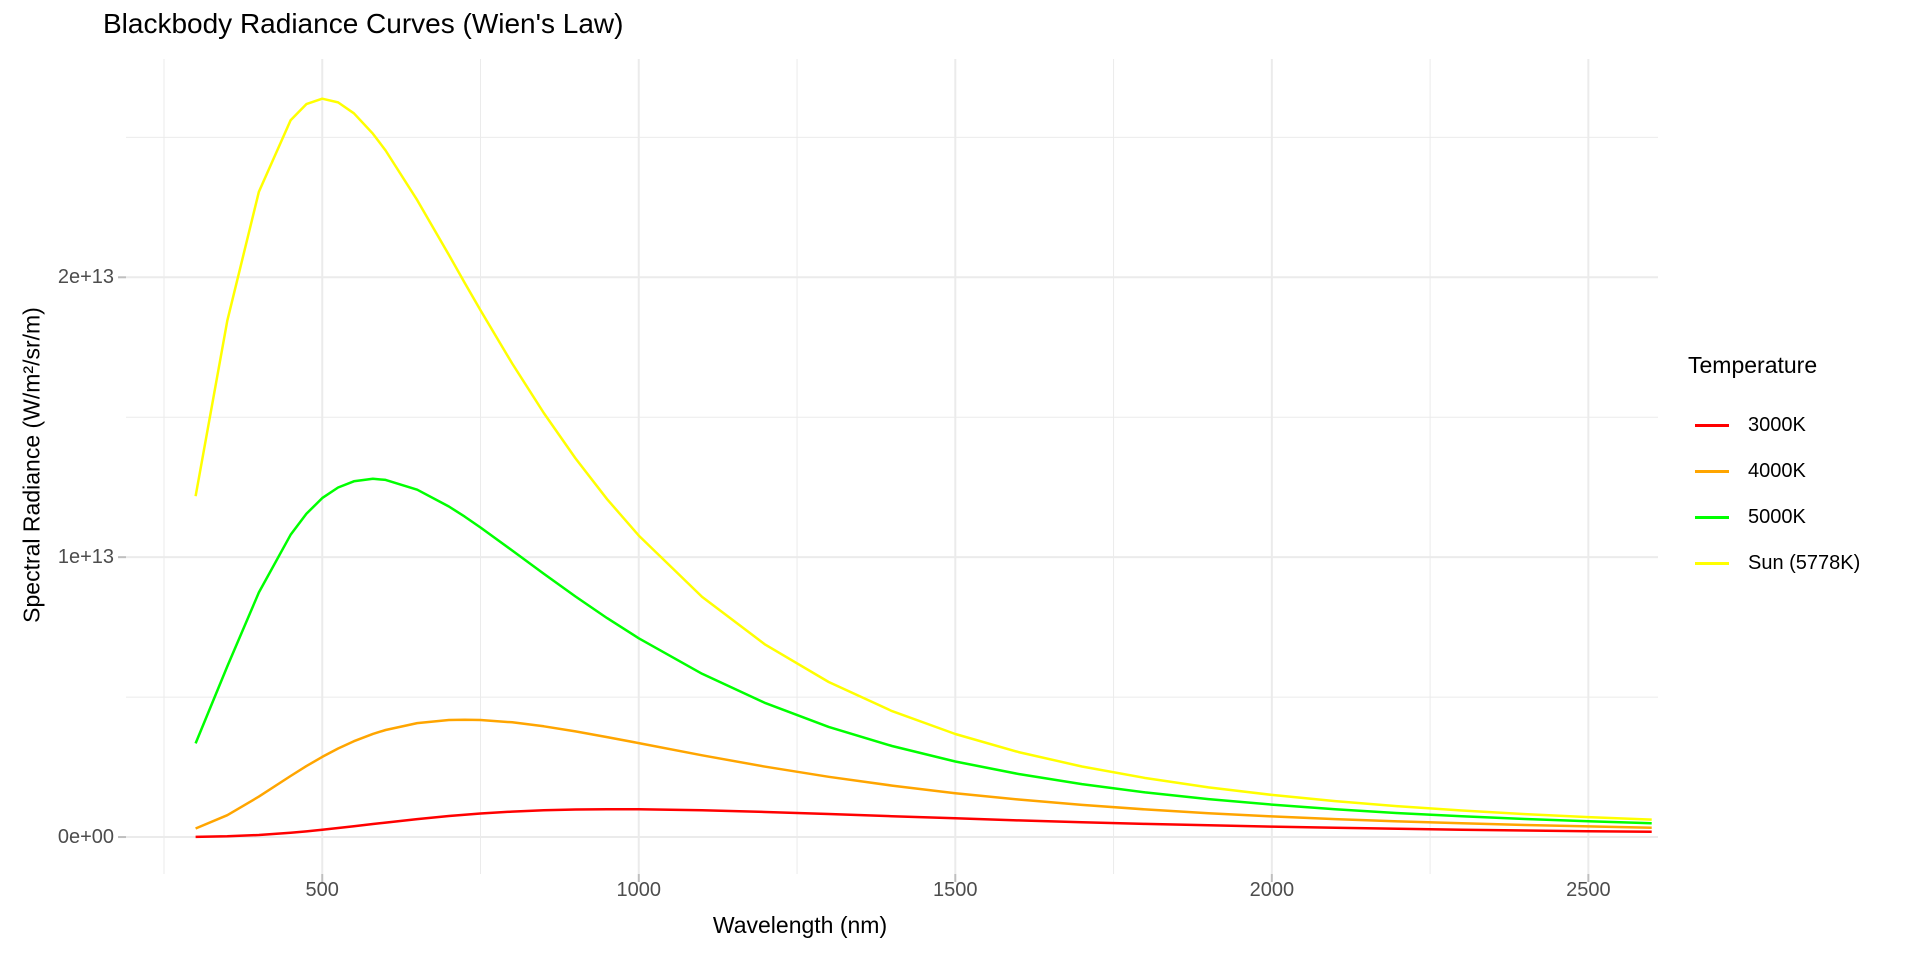 Image resolution: width=1920 pixels, height=960 pixels. Describe the element at coordinates (363, 23) in the screenshot. I see `chart-title: Blackbody Radiance Curves (Wien's Law)` at that location.